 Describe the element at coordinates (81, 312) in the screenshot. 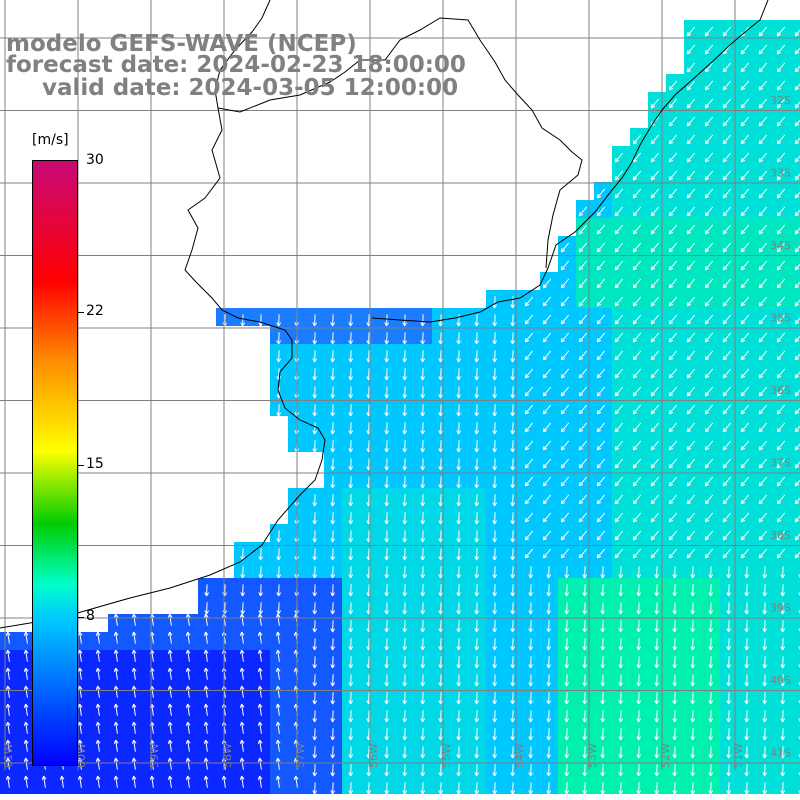

I see `colorbar-tickmark` at that location.